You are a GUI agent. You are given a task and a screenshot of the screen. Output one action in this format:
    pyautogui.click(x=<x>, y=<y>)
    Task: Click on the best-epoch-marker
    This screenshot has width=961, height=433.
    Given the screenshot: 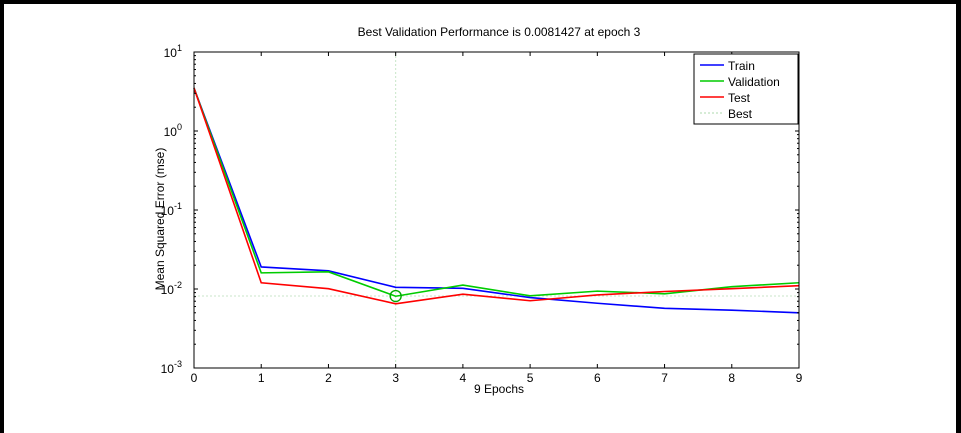 What is the action you would take?
    pyautogui.click(x=395, y=296)
    